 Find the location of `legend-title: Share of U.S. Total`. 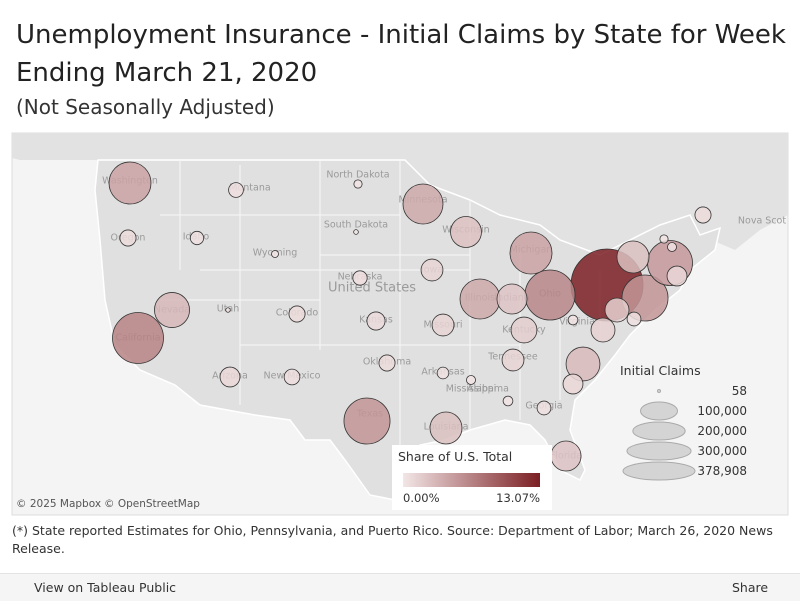

legend-title: Share of U.S. Total is located at coordinates (455, 456).